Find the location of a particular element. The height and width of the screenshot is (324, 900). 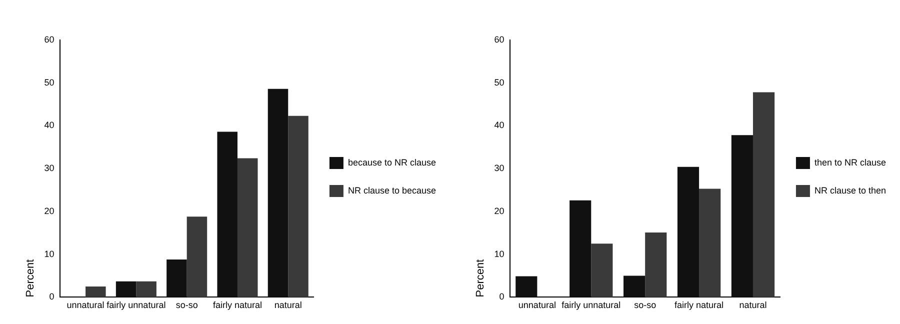

legend-label: NR clause to because is located at coordinates (392, 190).